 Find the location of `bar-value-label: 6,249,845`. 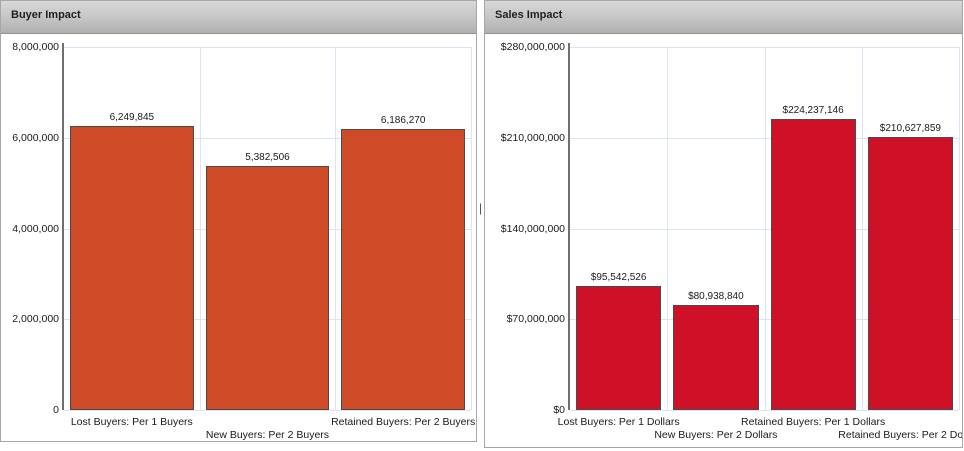

bar-value-label: 6,249,845 is located at coordinates (132, 117).